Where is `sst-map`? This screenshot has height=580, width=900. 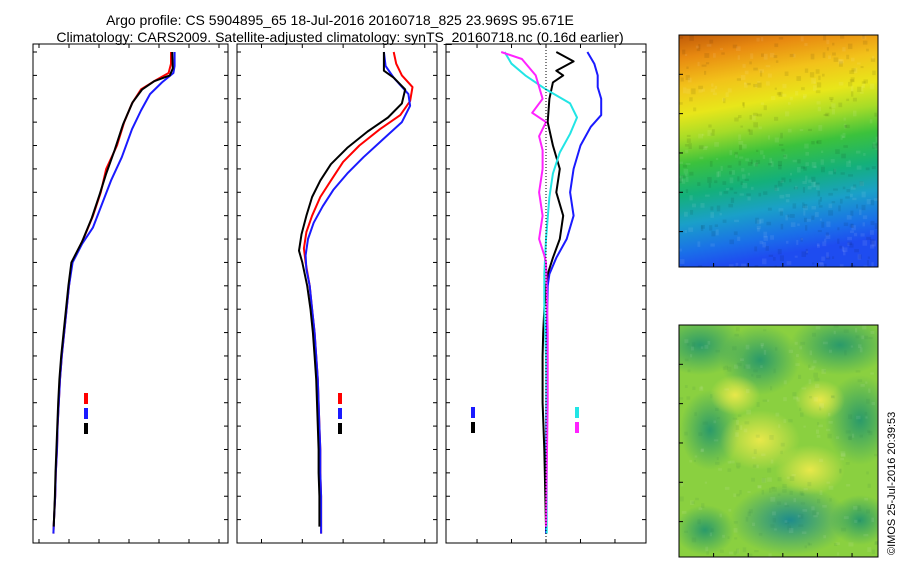
sst-map is located at coordinates (778, 151).